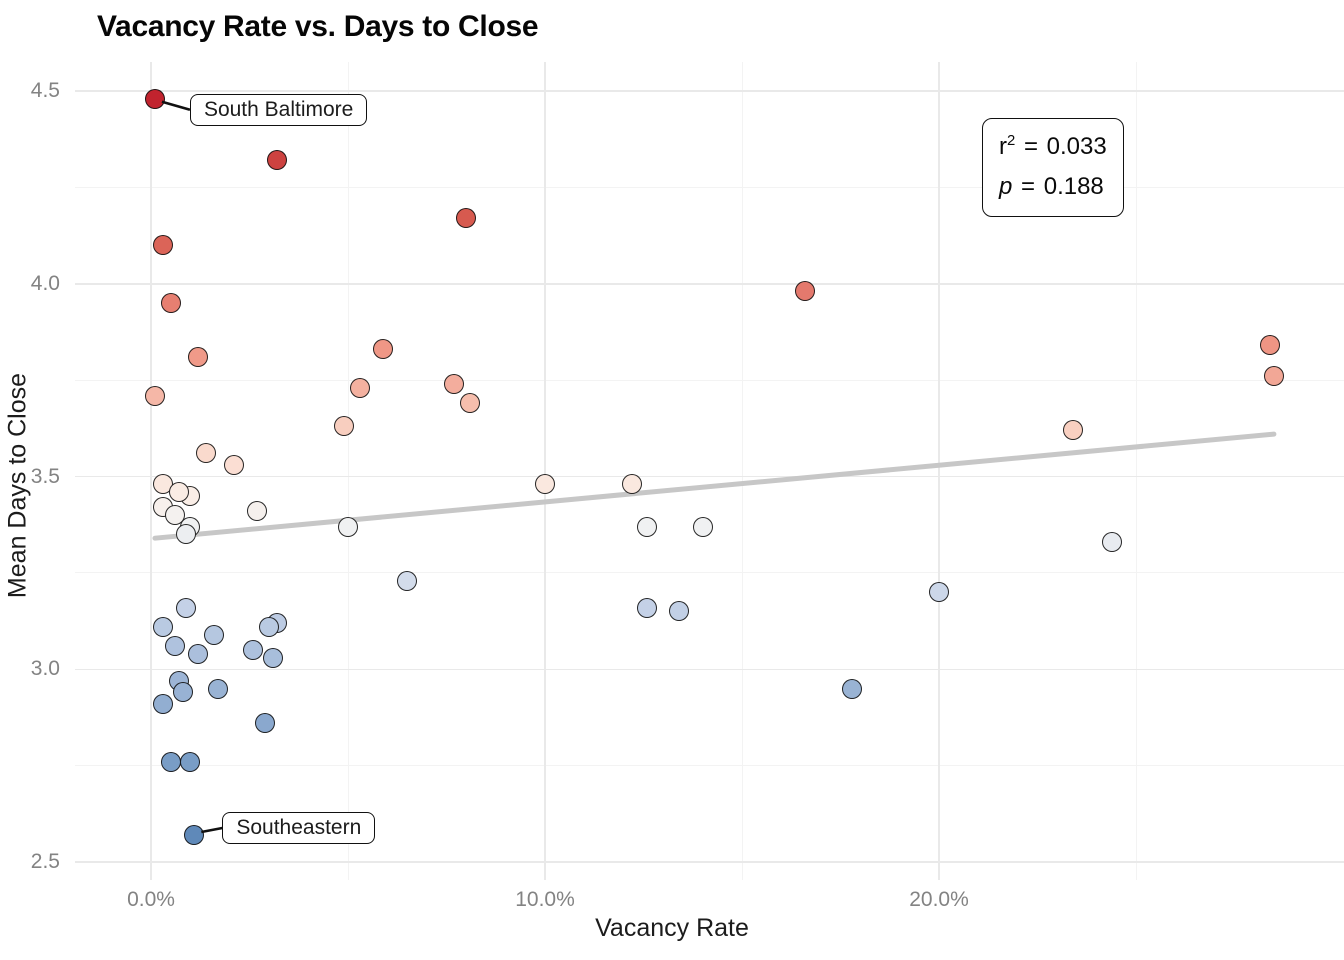 Image resolution: width=1344 pixels, height=960 pixels. I want to click on r-squared-value: 0.033, so click(1076, 146).